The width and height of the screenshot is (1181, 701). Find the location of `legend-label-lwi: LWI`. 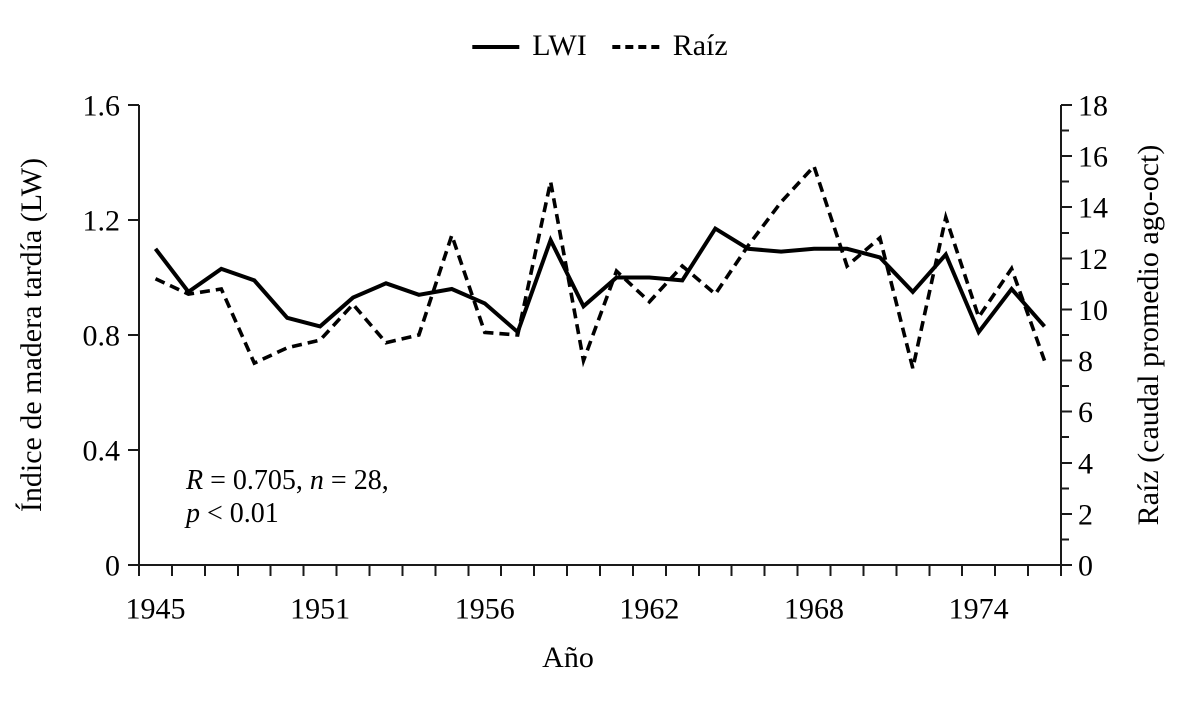

legend-label-lwi: LWI is located at coordinates (559, 45).